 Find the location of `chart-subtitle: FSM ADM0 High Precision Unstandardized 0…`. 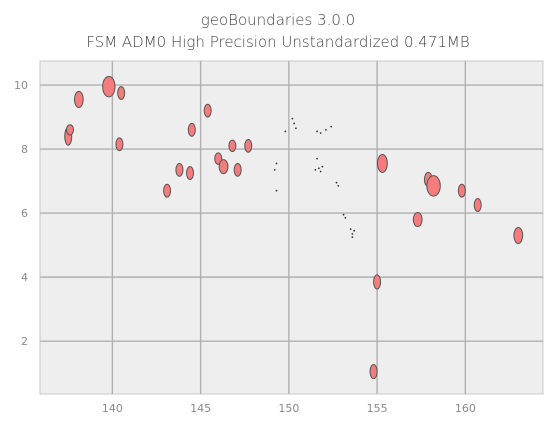

chart-subtitle: FSM ADM0 High Precision Unstandardized 0… is located at coordinates (278, 42).